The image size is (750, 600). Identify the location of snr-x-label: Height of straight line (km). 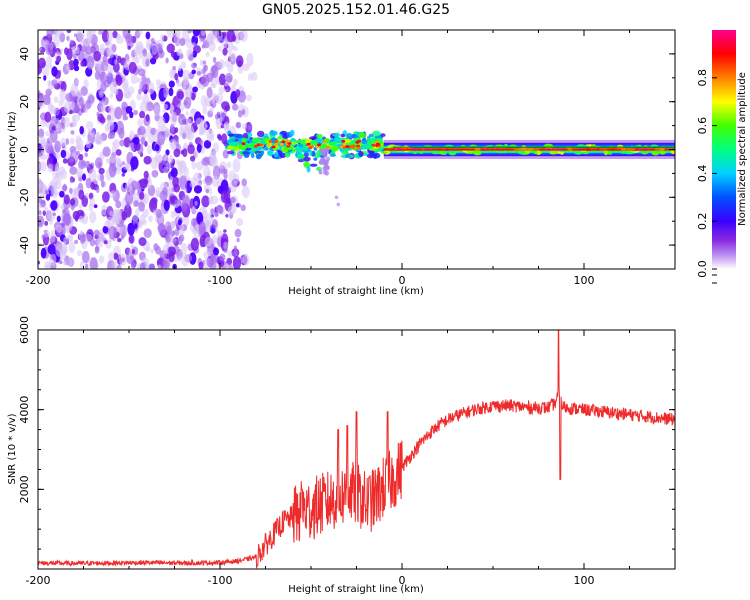
(356, 589).